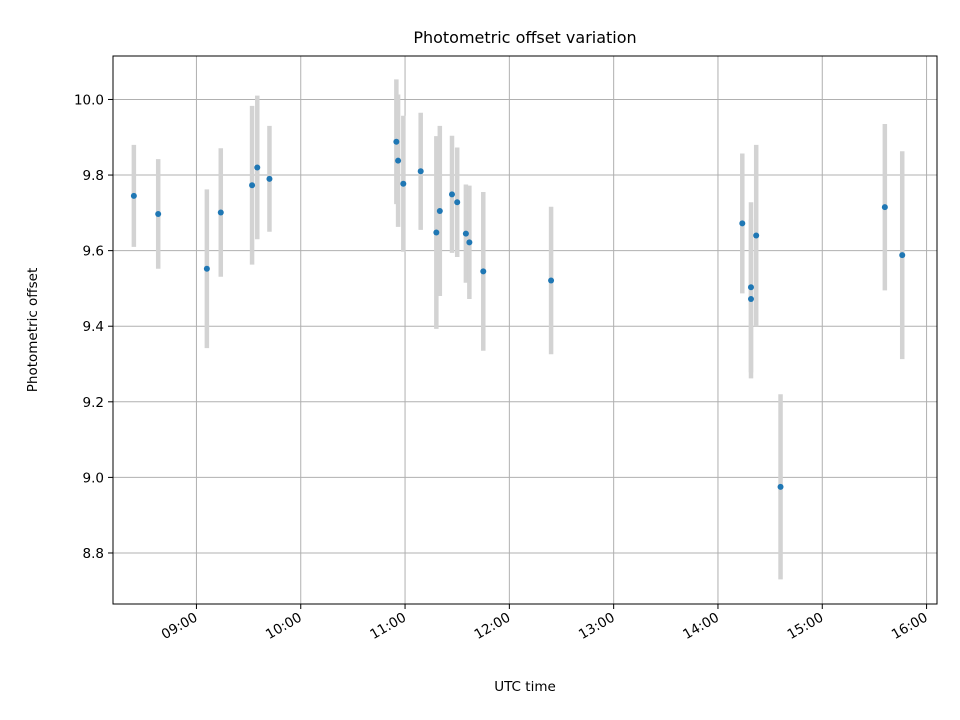 The width and height of the screenshot is (960, 720). I want to click on x-axis-label: UTC time, so click(525, 687).